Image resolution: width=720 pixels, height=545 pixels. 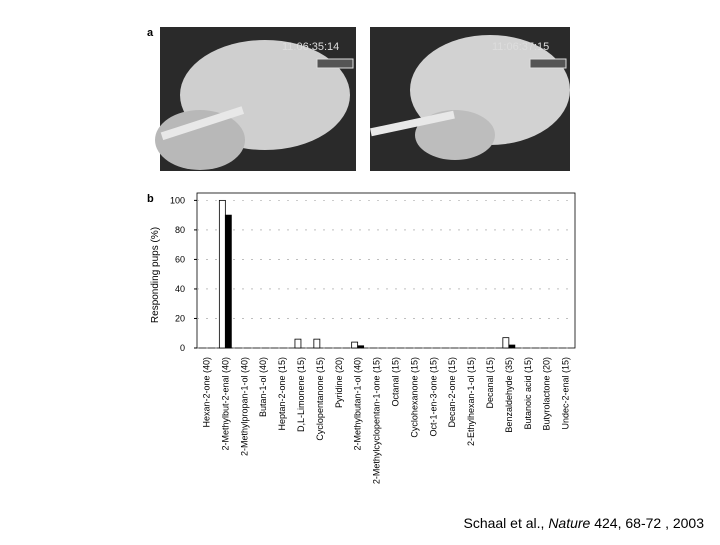 What do you see at coordinates (433, 397) in the screenshot?
I see `x-tick-label: Oct-1-en-3-one (15)` at bounding box center [433, 397].